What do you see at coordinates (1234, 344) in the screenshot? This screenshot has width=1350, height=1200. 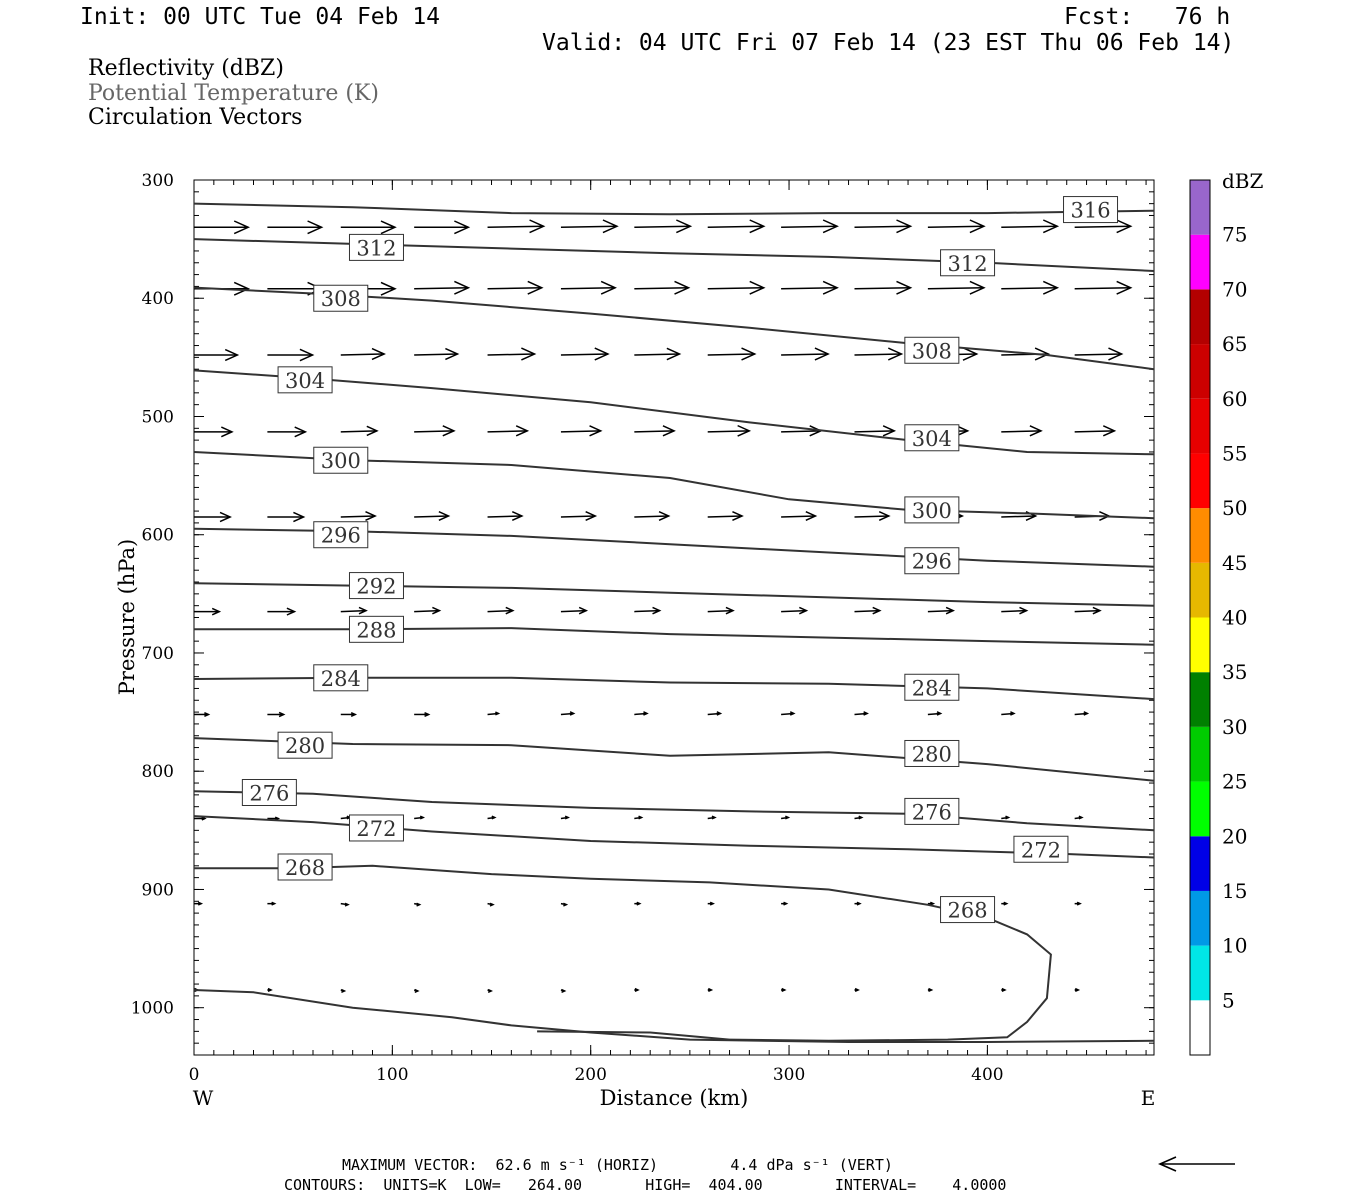 I see `colorbar-label-65: 65` at bounding box center [1234, 344].